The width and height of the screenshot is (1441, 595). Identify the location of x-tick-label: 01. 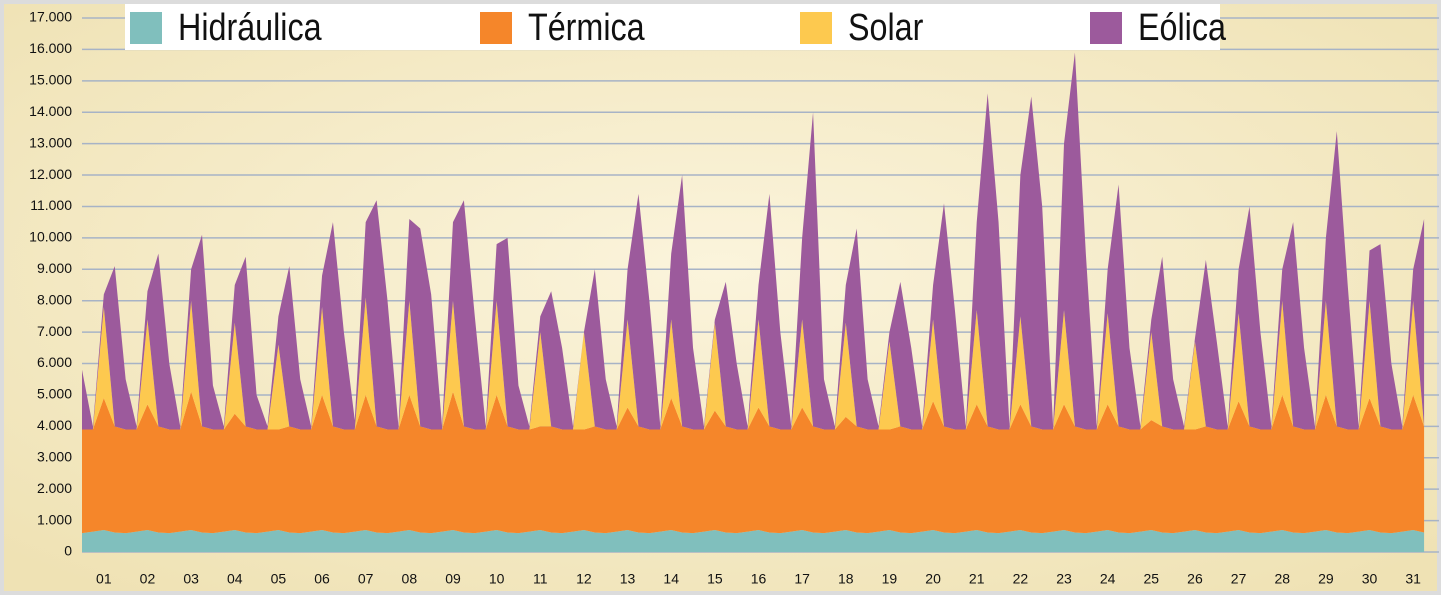
(104, 579).